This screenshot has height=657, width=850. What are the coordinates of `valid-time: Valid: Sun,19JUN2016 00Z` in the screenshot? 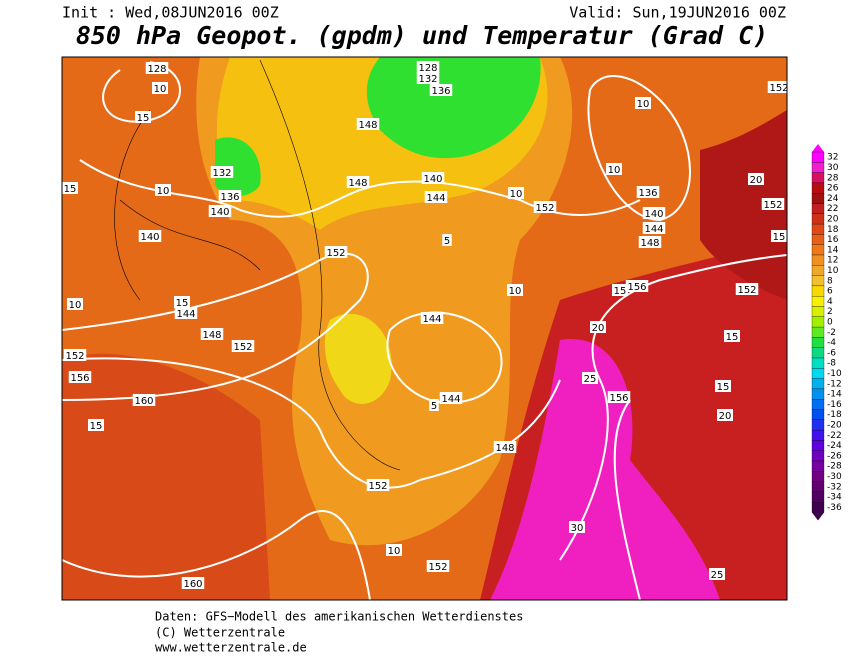 It's located at (677, 13).